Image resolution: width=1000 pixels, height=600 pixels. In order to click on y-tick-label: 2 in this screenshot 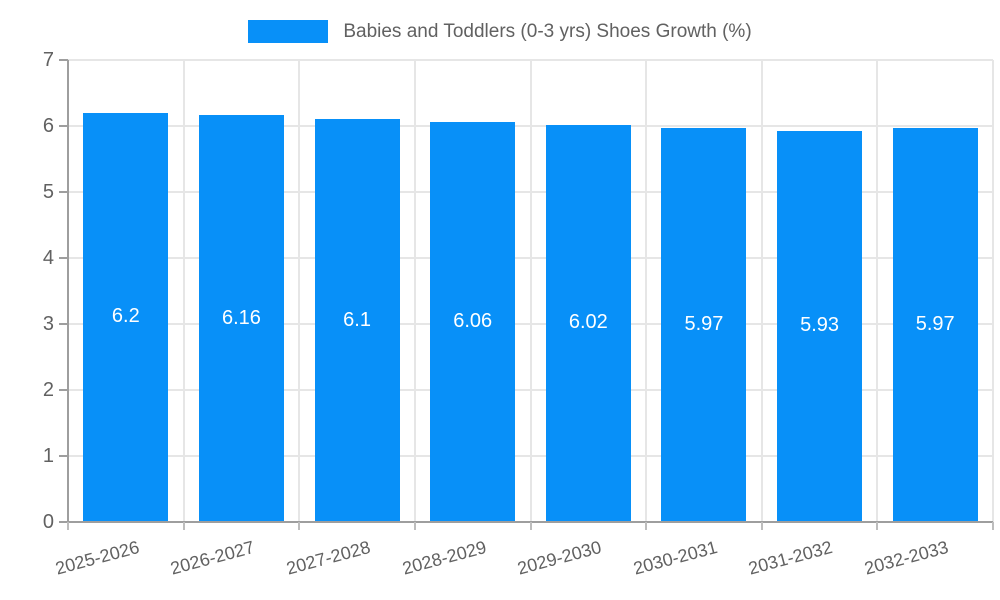, I will do `click(48, 390)`.